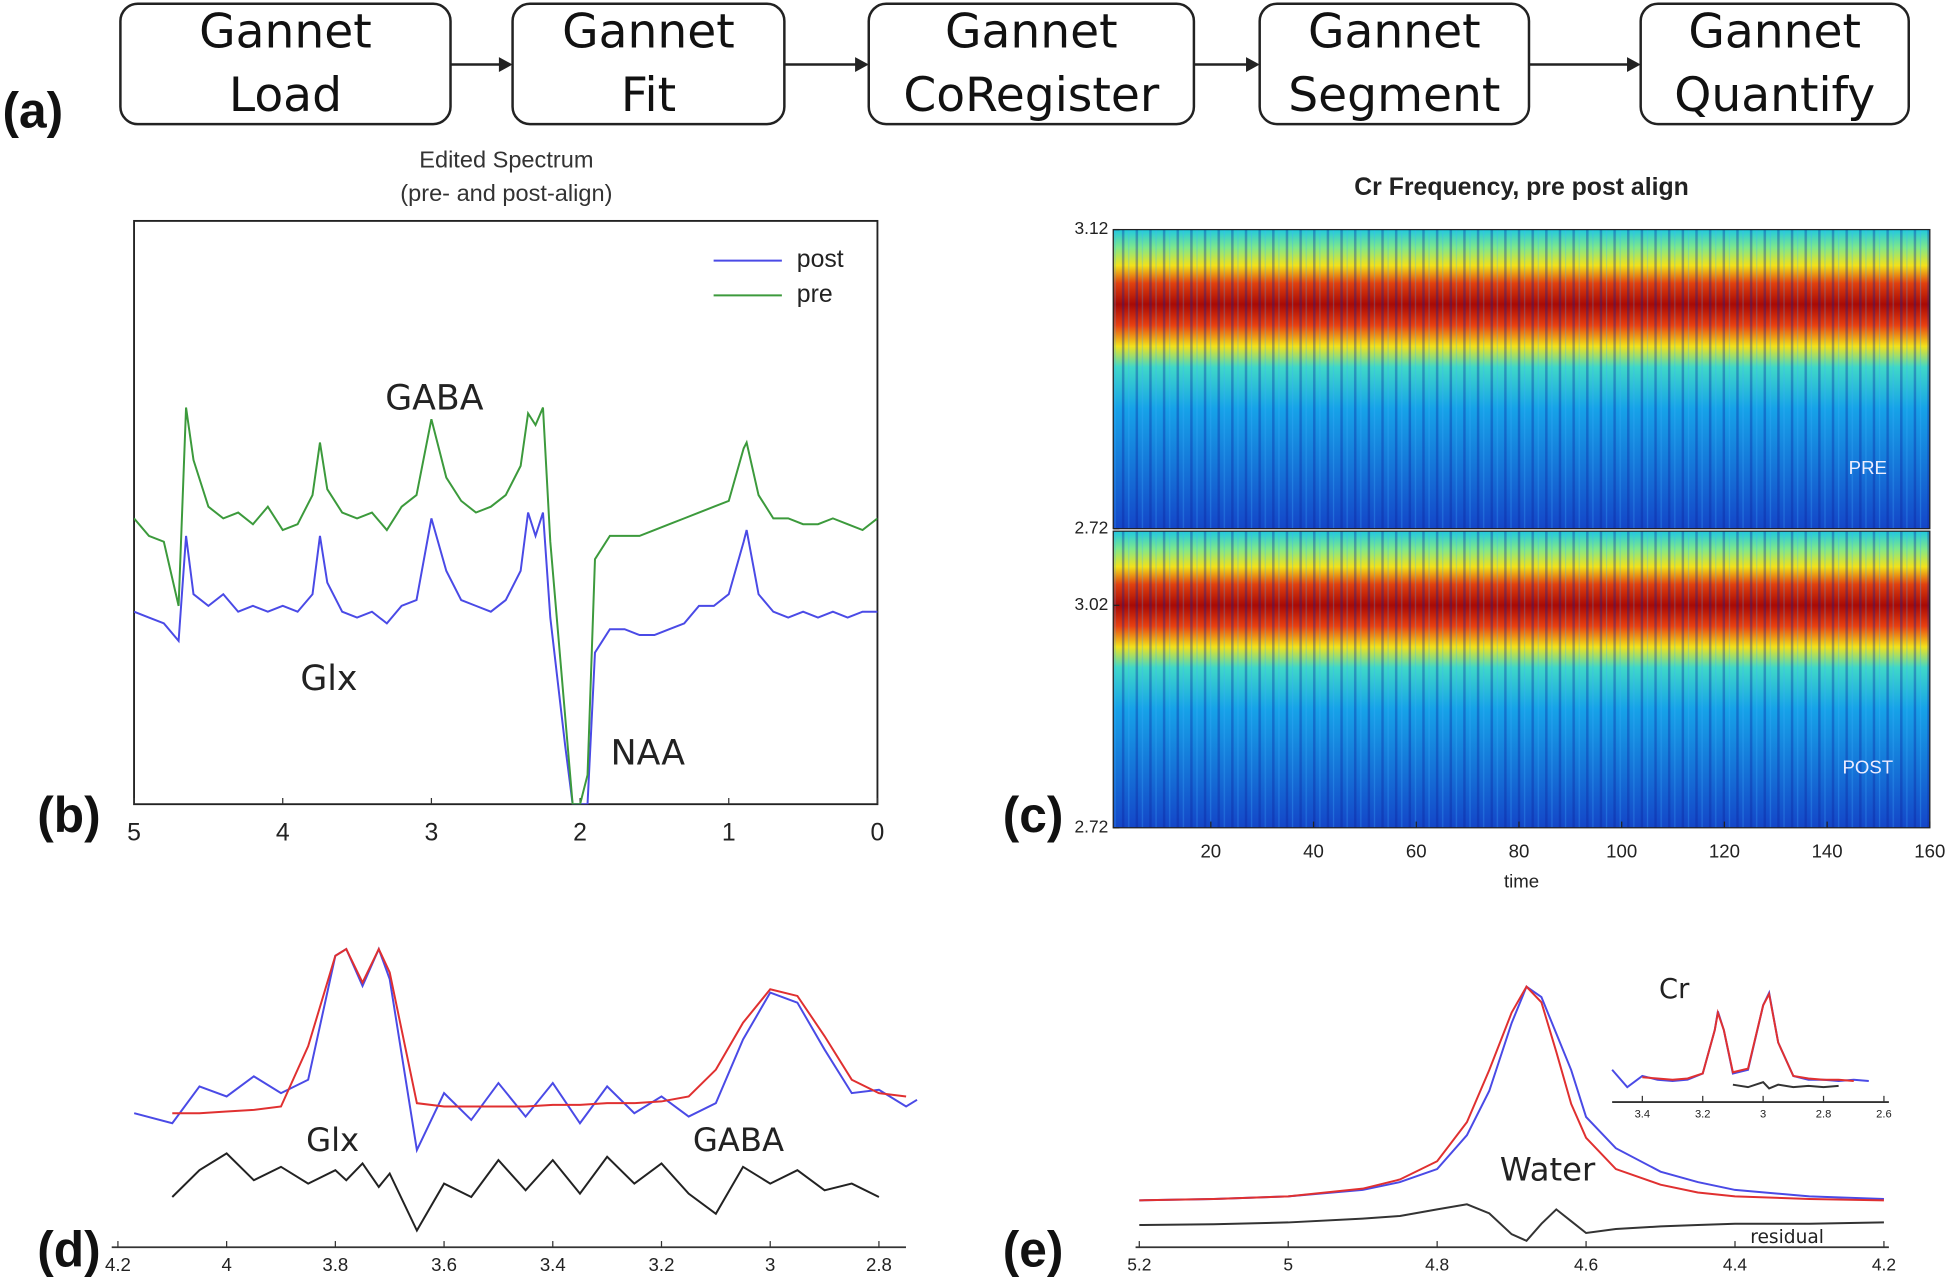 This screenshot has height=1282, width=1946. Describe the element at coordinates (1091, 228) in the screenshot. I see `y-tick-label: 3.12` at that location.